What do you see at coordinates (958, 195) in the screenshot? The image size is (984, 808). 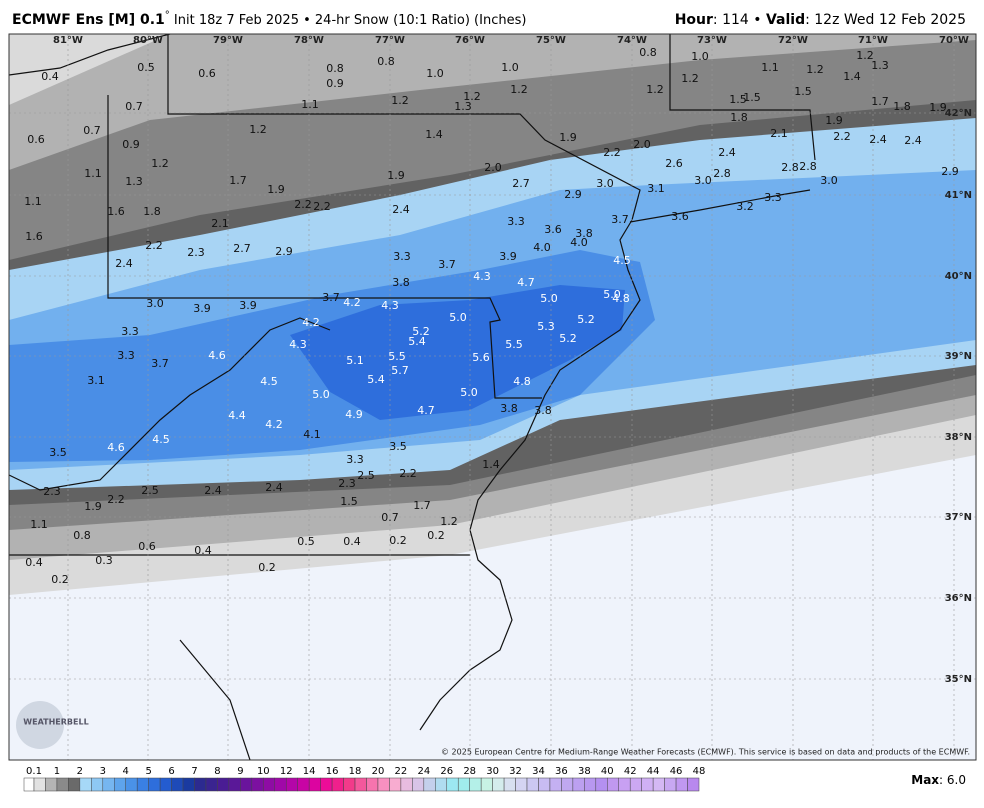 I see `latitude-label: 41°N` at bounding box center [958, 195].